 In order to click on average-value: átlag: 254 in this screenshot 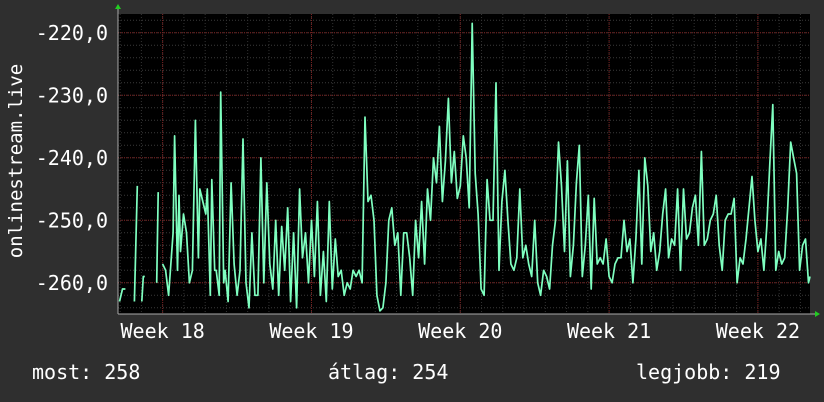, I will do `click(388, 372)`.